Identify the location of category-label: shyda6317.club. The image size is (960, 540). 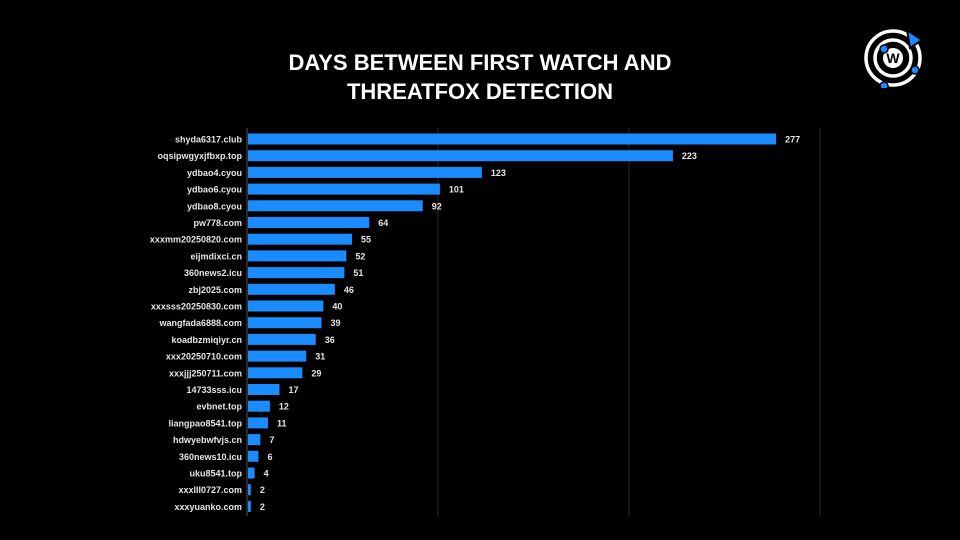
(209, 140).